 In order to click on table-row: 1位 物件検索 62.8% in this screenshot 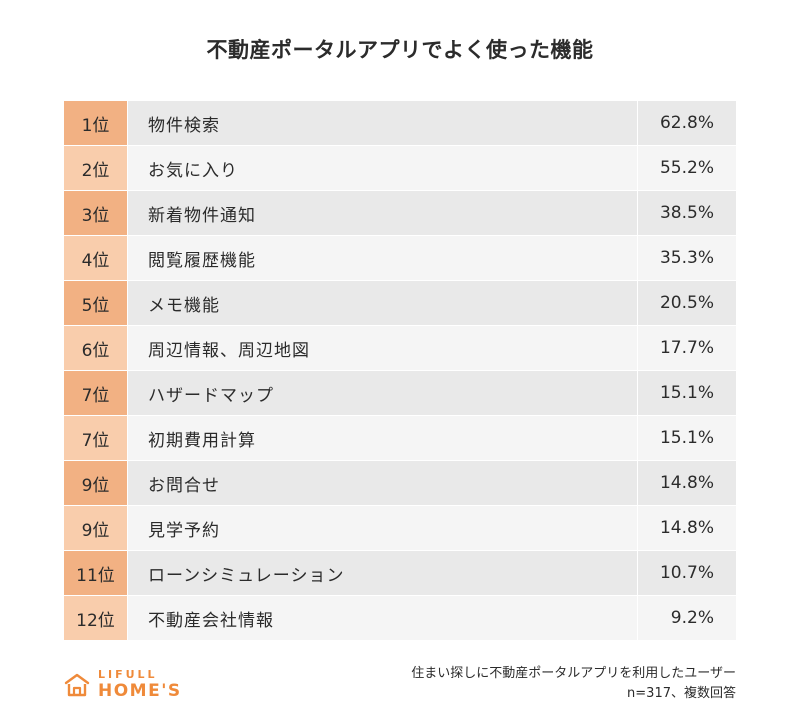, I will do `click(400, 123)`.